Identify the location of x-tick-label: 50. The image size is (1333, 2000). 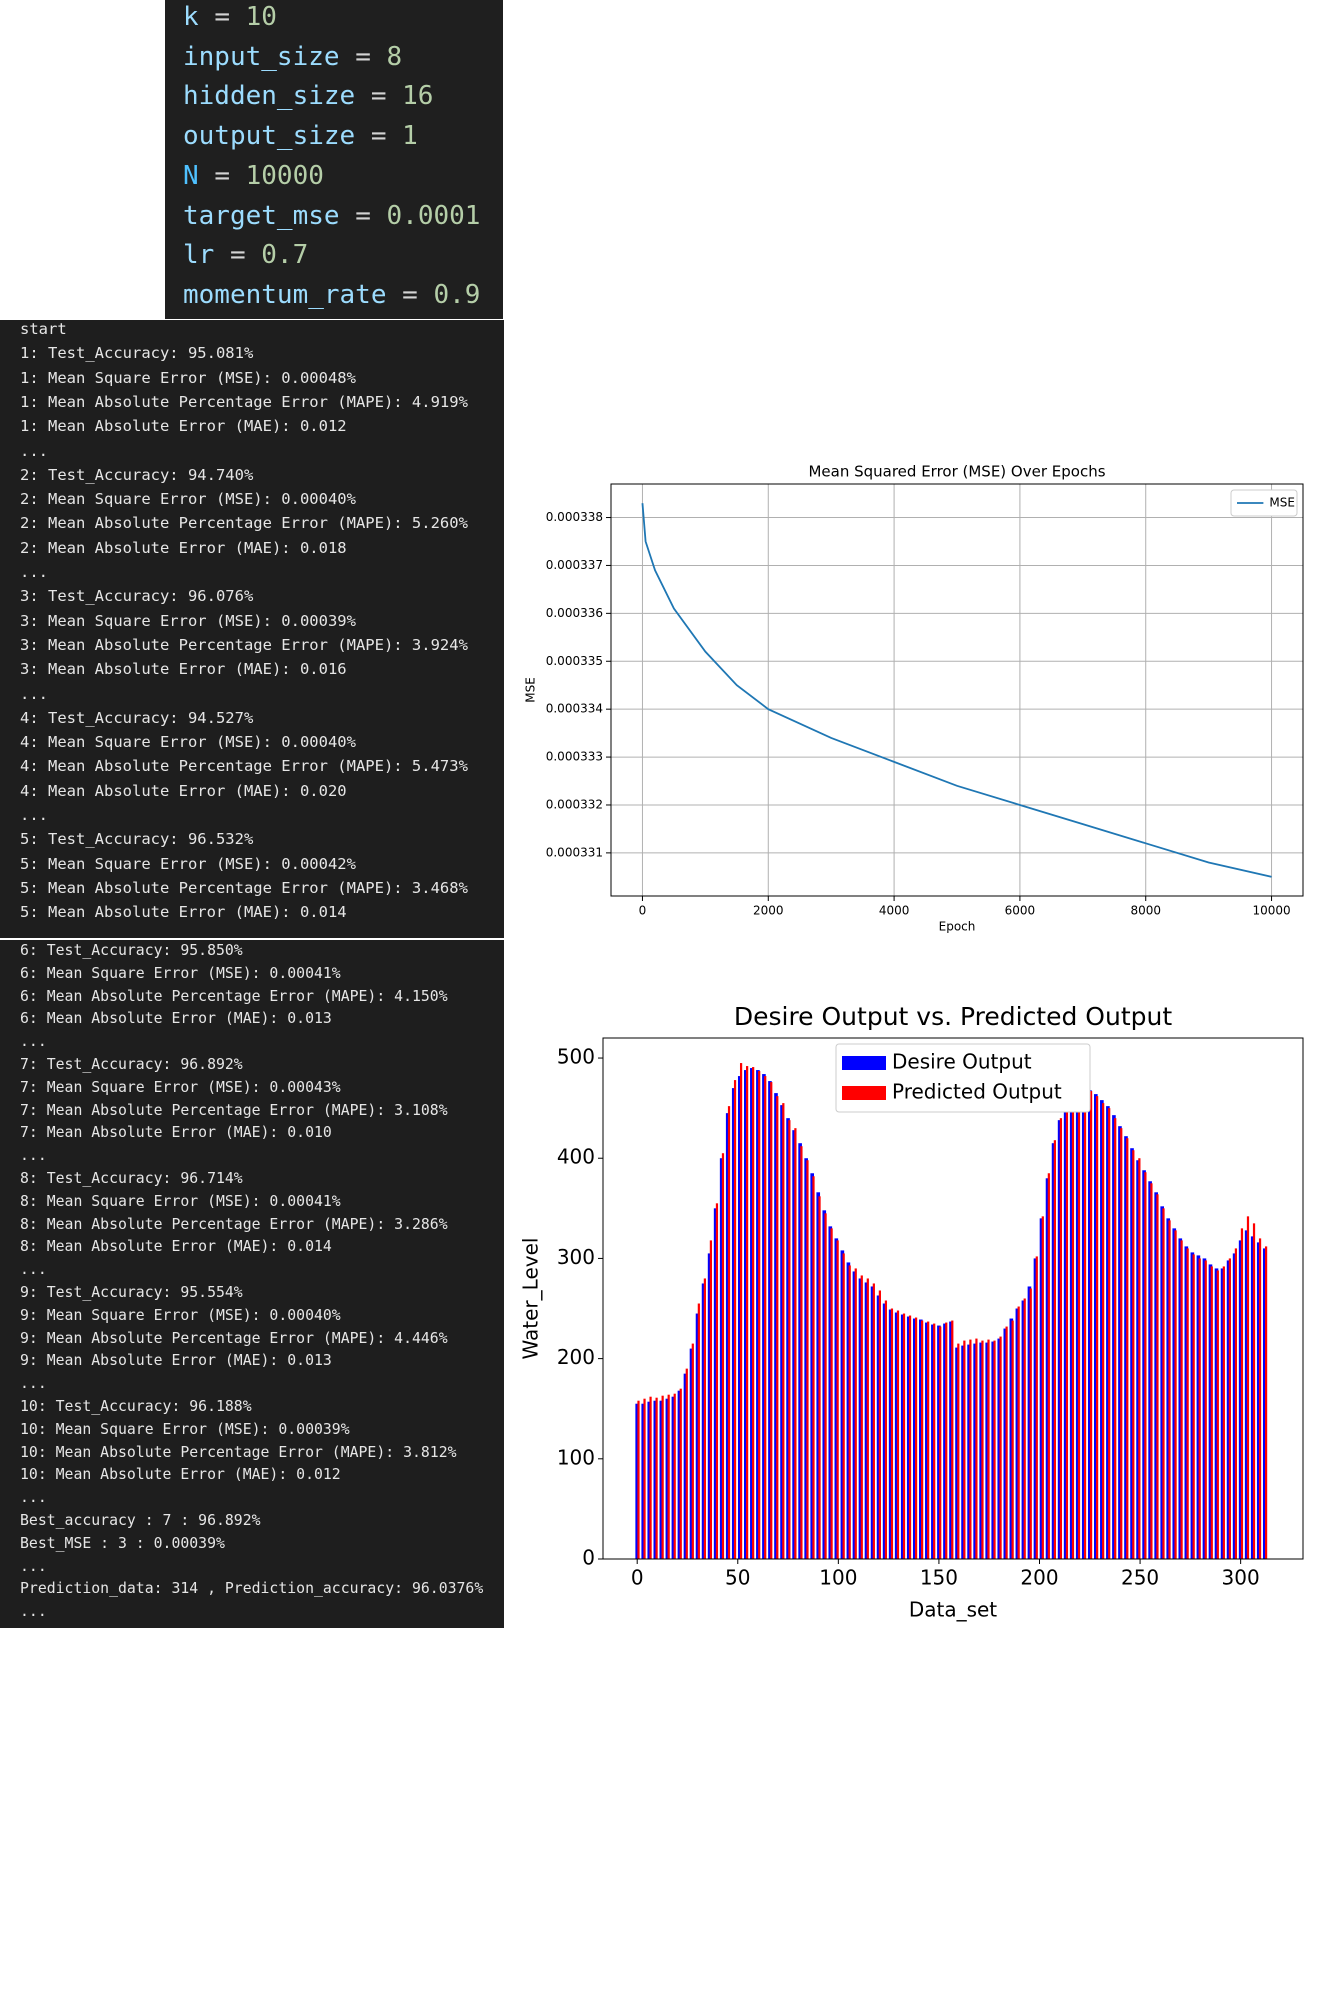
(737, 1578).